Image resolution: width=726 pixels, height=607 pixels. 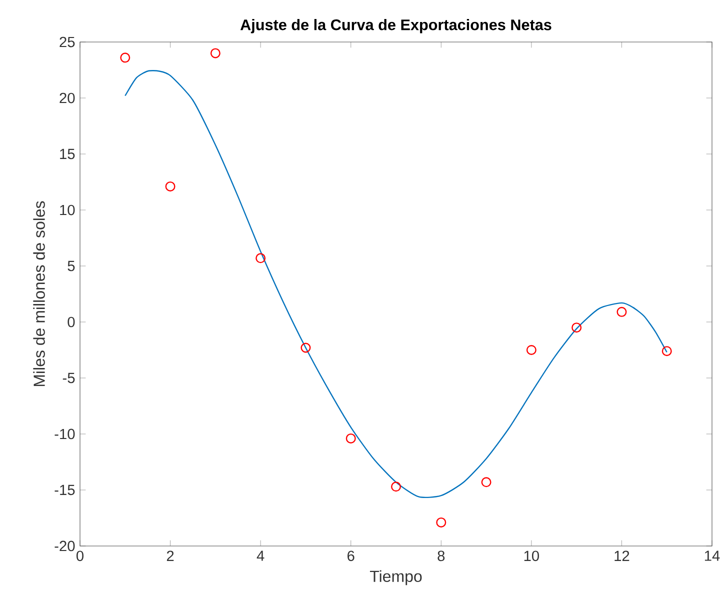 What do you see at coordinates (71, 266) in the screenshot?
I see `y-tick-label: 5` at bounding box center [71, 266].